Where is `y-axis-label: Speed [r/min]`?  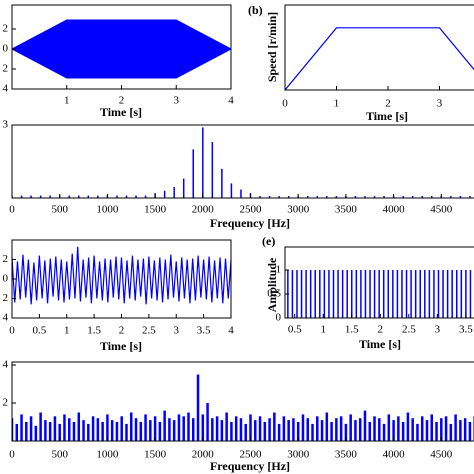
y-axis-label: Speed [r/min] is located at coordinates (272, 47).